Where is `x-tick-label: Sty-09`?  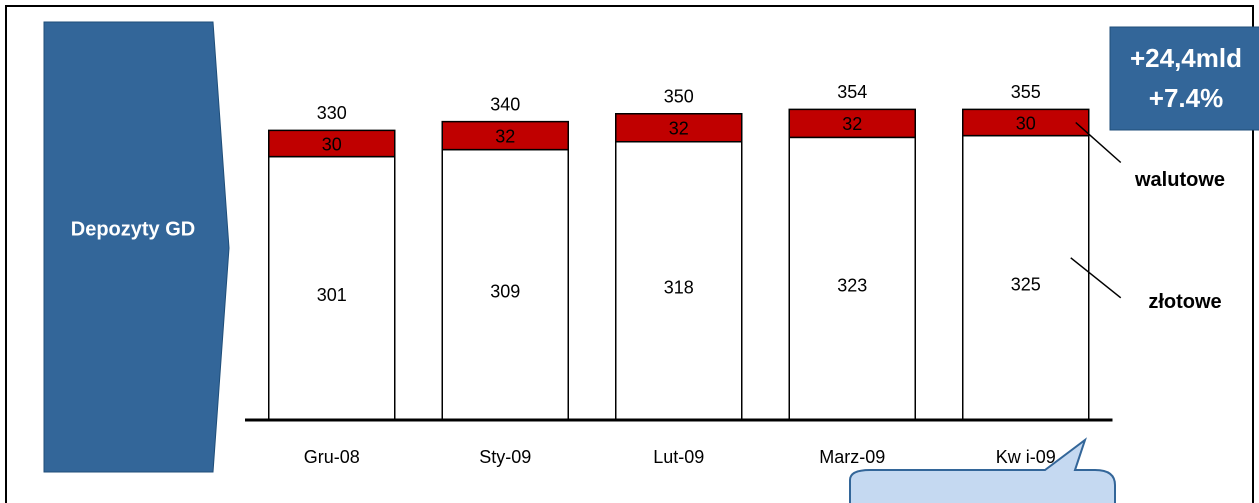
x-tick-label: Sty-09 is located at coordinates (505, 457).